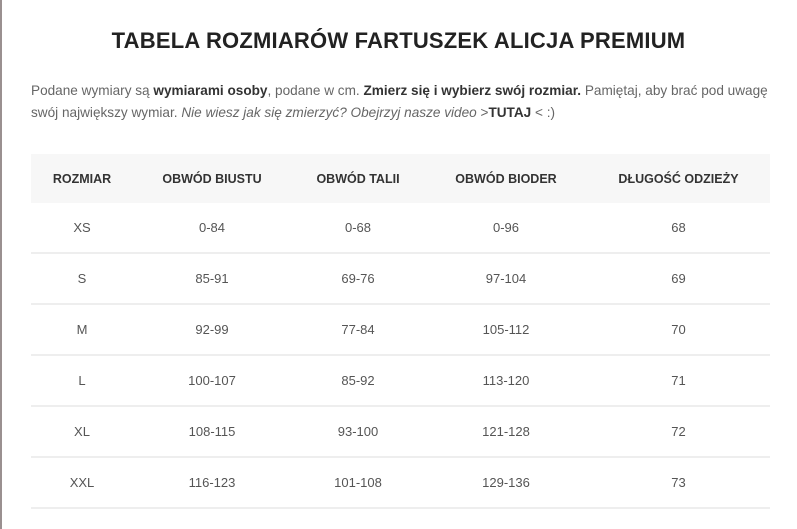 The height and width of the screenshot is (529, 797). What do you see at coordinates (210, 90) in the screenshot?
I see `intro-bold-part: wymiarami osoby` at bounding box center [210, 90].